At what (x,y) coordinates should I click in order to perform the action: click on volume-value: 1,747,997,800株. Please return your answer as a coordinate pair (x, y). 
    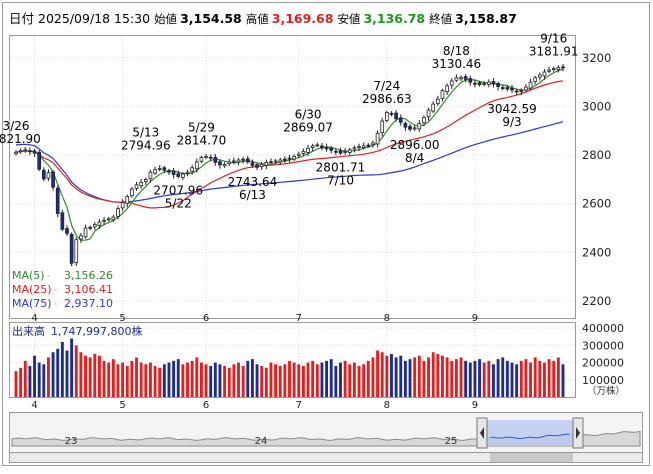
    Looking at the image, I should click on (96, 331).